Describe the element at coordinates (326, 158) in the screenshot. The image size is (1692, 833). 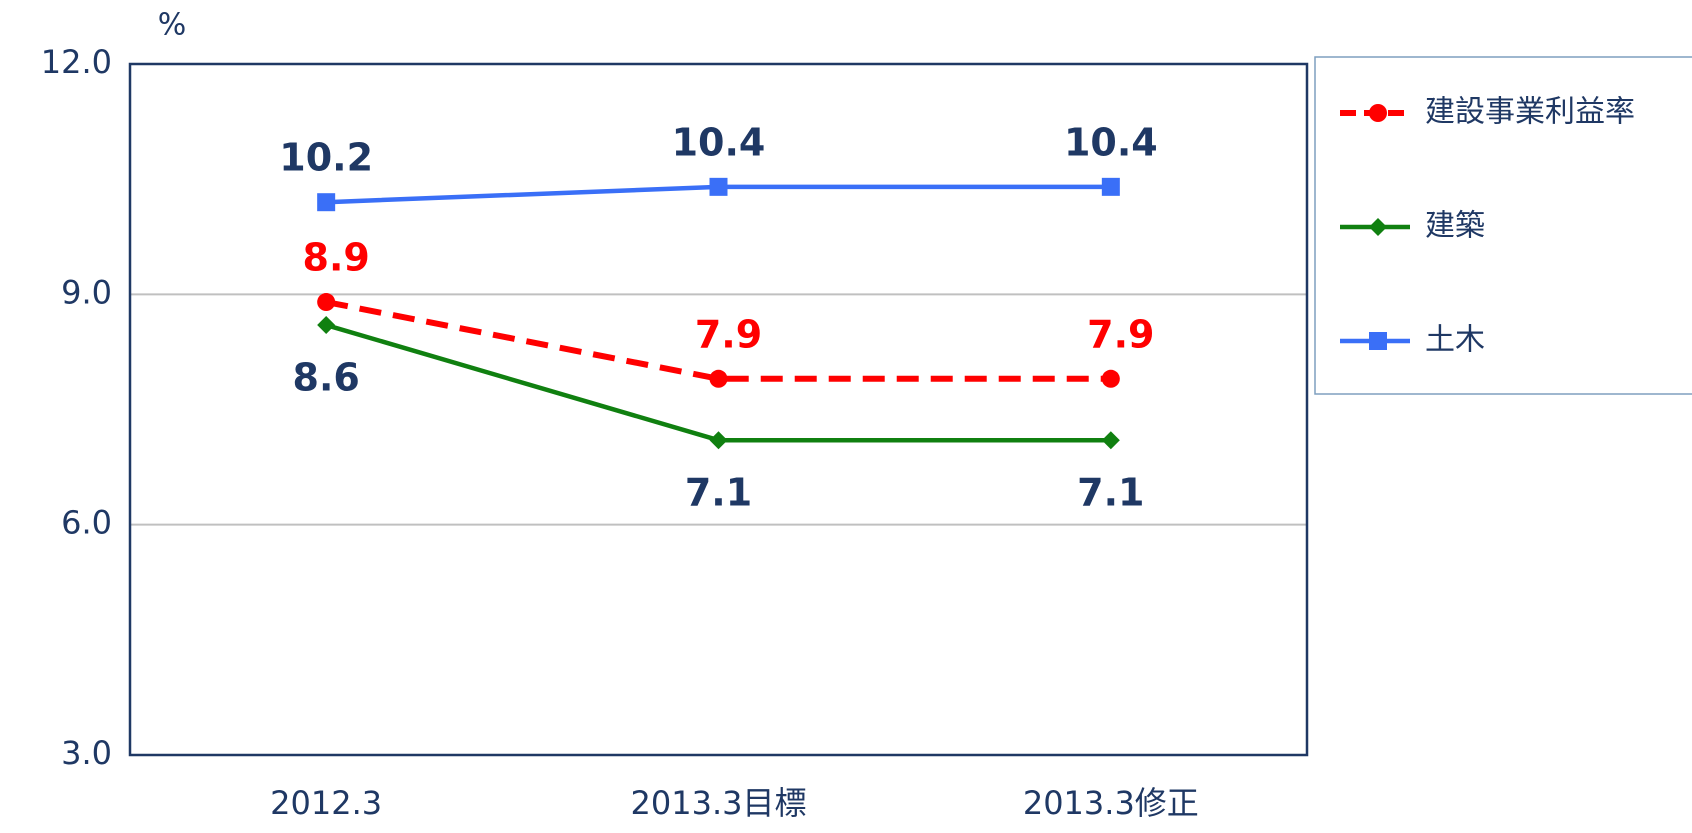
I see `data-label: 10.2` at that location.